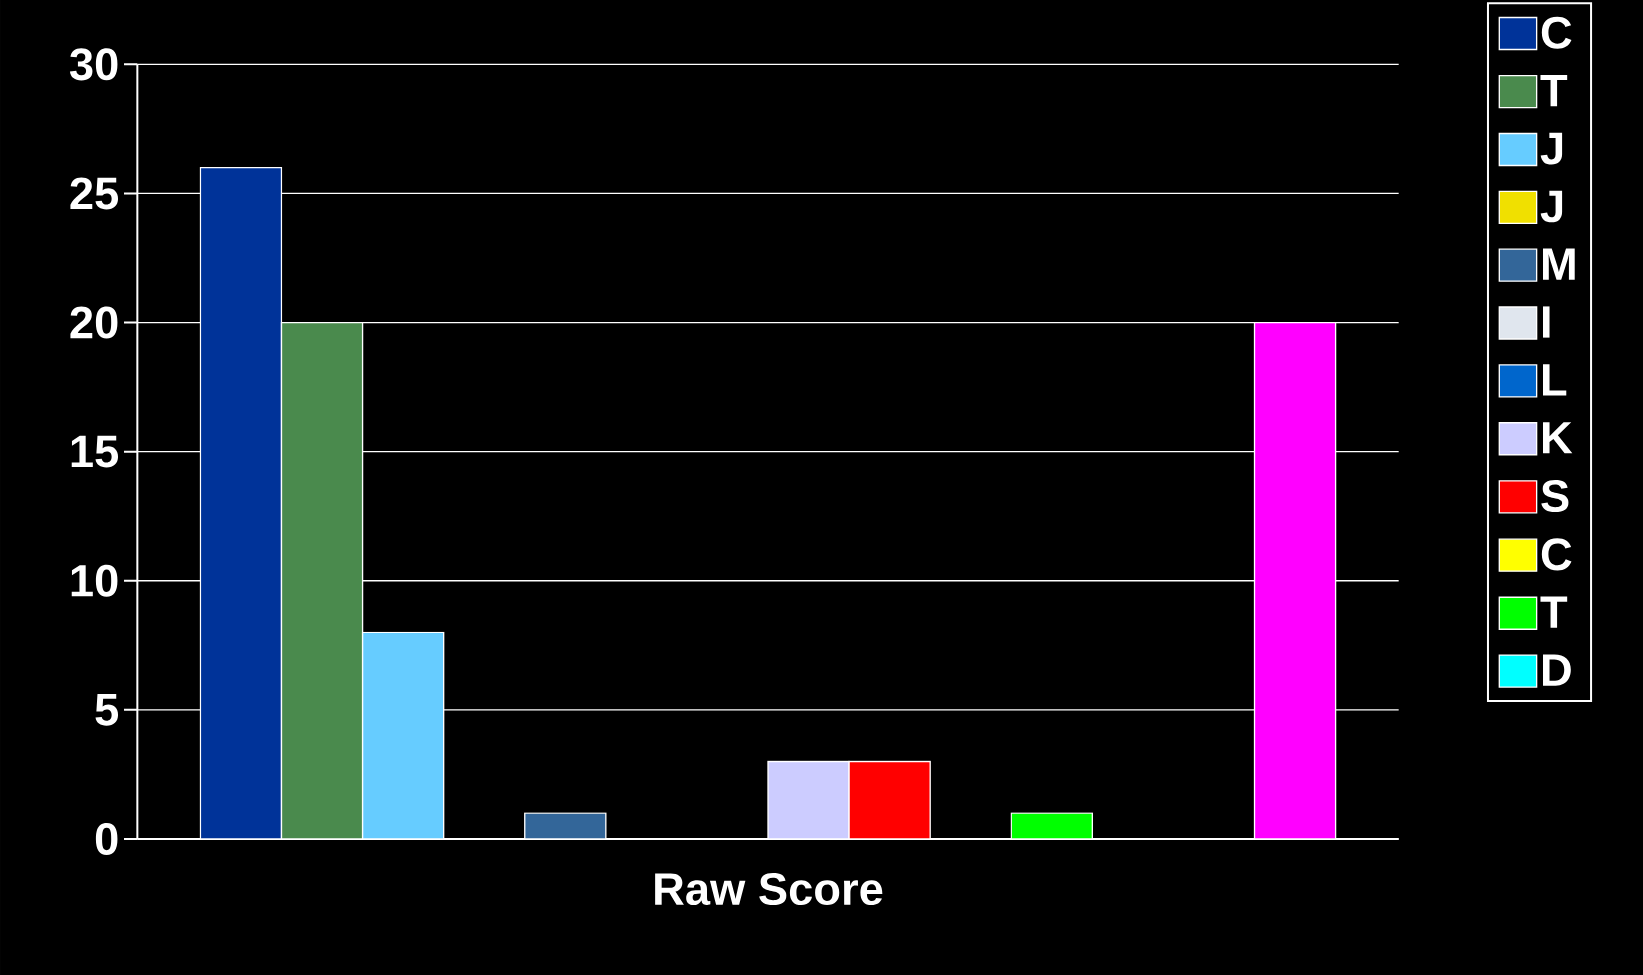  Describe the element at coordinates (95, 451) in the screenshot. I see `y-tick-label: 15` at that location.